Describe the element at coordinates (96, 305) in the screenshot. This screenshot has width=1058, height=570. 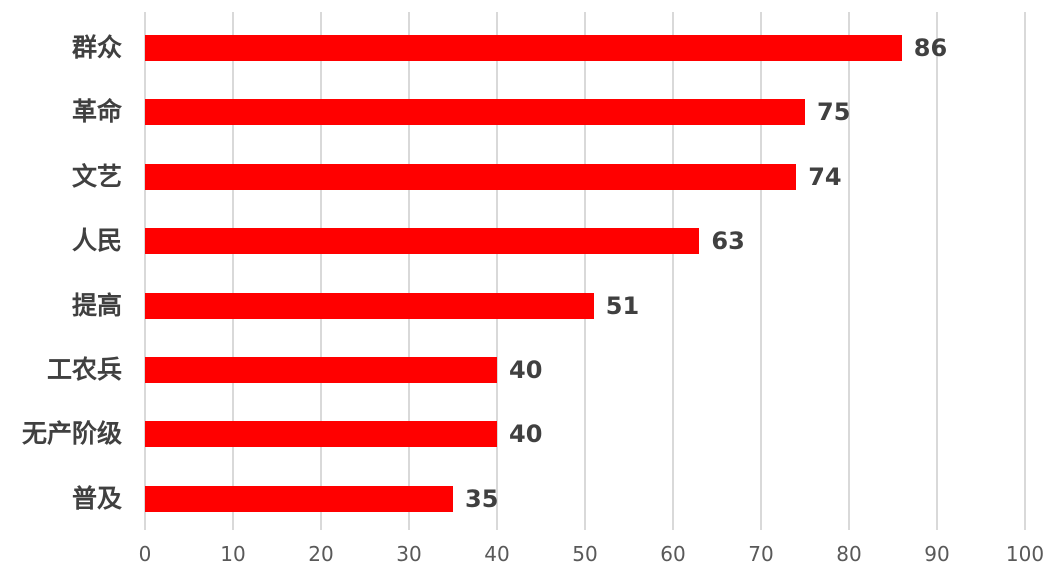
I see `category-label: 提高` at that location.